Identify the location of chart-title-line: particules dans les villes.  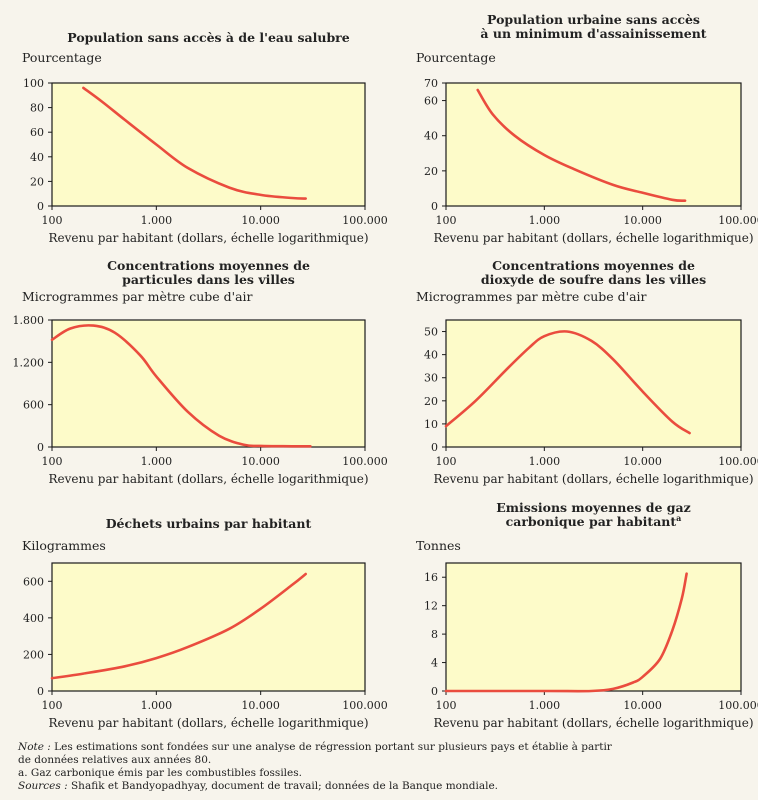
(208, 279).